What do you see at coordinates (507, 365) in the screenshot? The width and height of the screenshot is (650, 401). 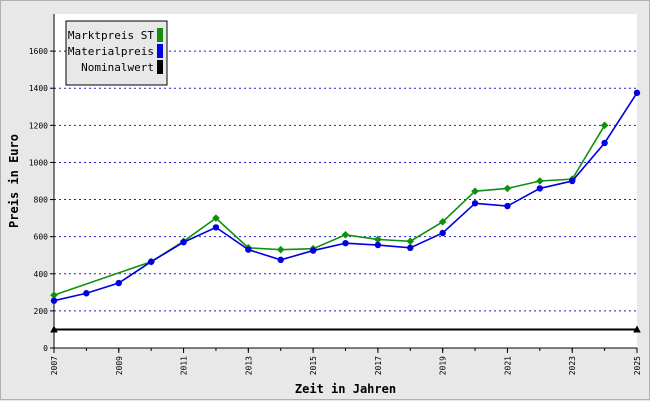 I see `x-tick-label-2021: 2021` at bounding box center [507, 365].